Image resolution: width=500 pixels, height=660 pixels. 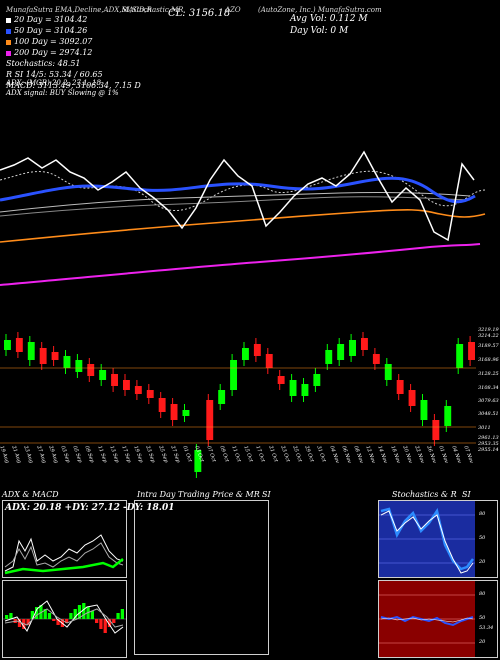 I want to click on axis-label: 3128.25, so click(x=488, y=374).